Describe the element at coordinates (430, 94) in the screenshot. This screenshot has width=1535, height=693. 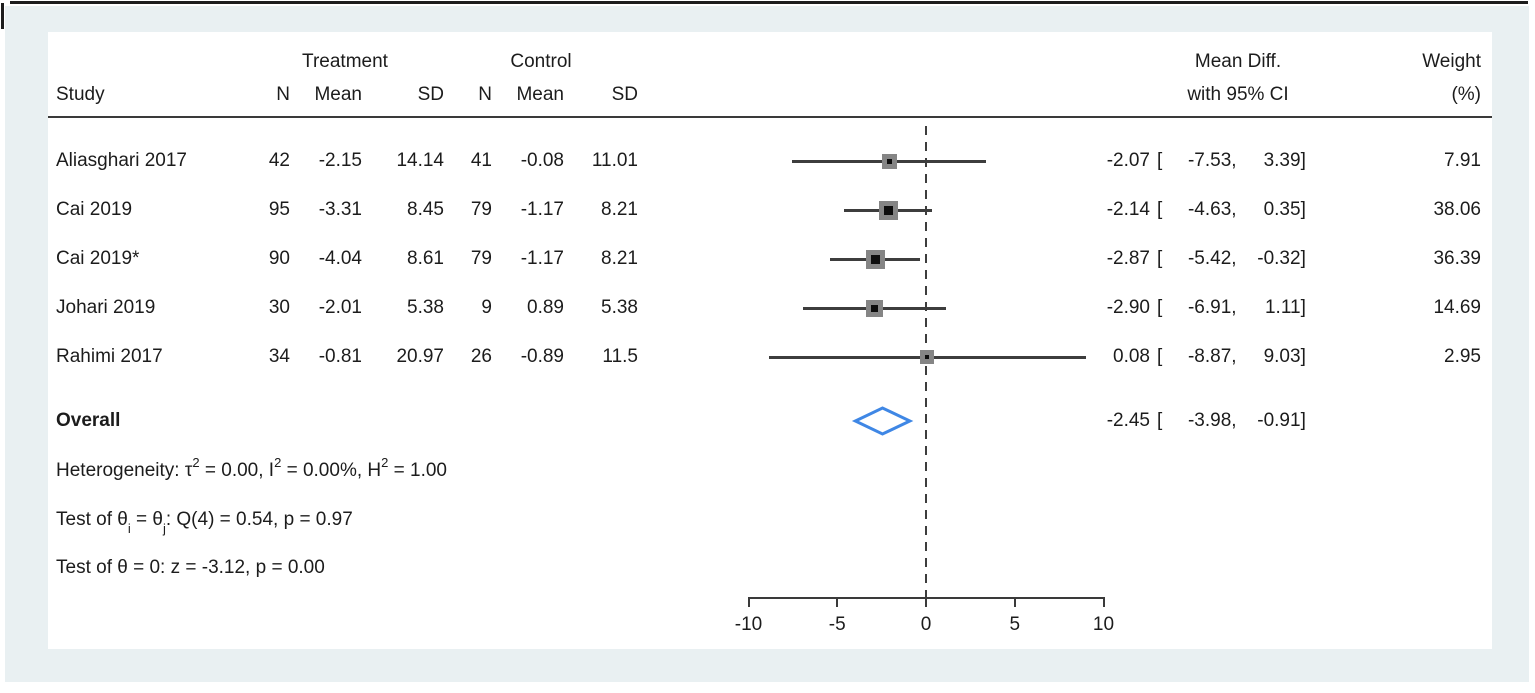
I see `column-header-treatment-sd: SD` at that location.